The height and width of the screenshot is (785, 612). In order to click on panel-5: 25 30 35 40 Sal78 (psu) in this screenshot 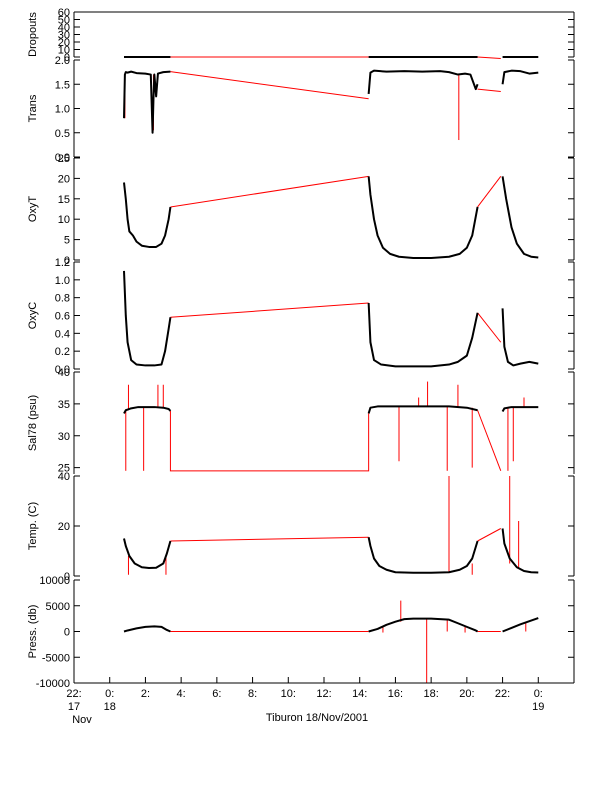, I will do `click(301, 421)`.